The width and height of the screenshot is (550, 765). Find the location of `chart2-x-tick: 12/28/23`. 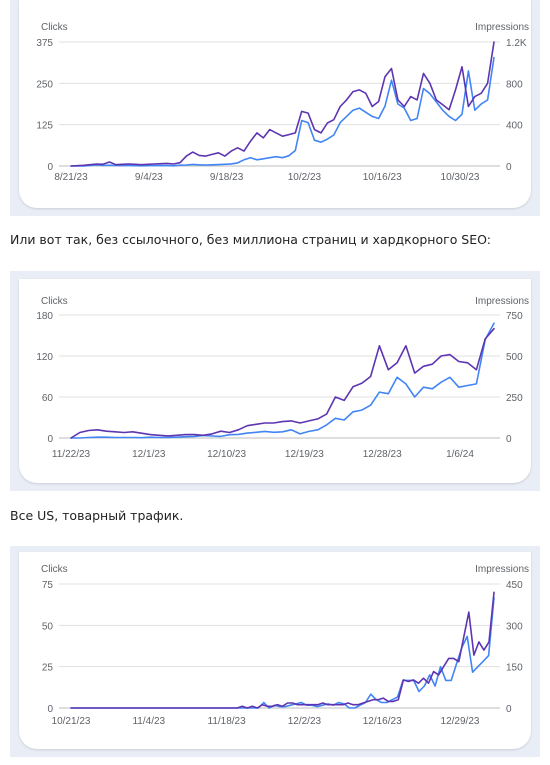

chart2-x-tick: 12/28/23 is located at coordinates (382, 454).